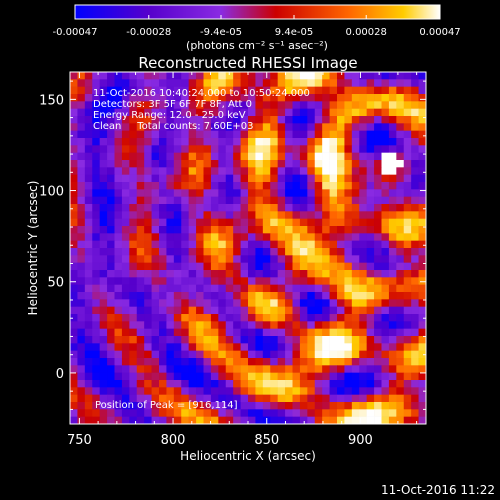 Image resolution: width=500 pixels, height=500 pixels. I want to click on footer-timestamp: 11-Oct-2016 11:22, so click(438, 490).